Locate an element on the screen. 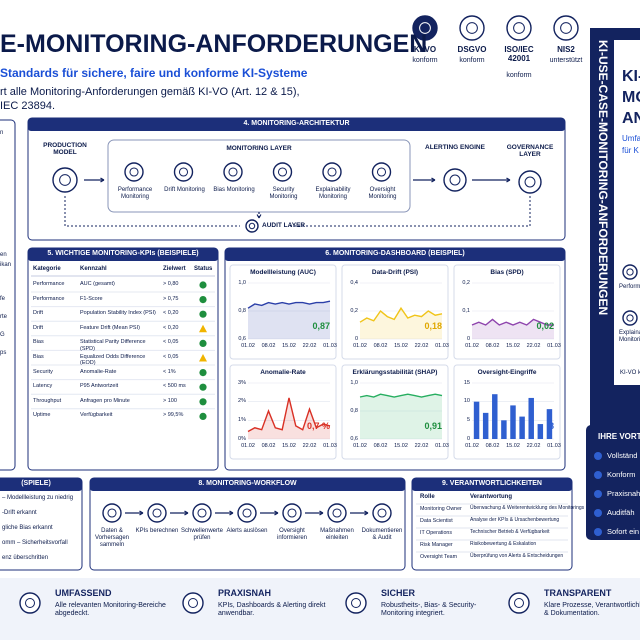  left-panel is located at coordinates (8, 295).